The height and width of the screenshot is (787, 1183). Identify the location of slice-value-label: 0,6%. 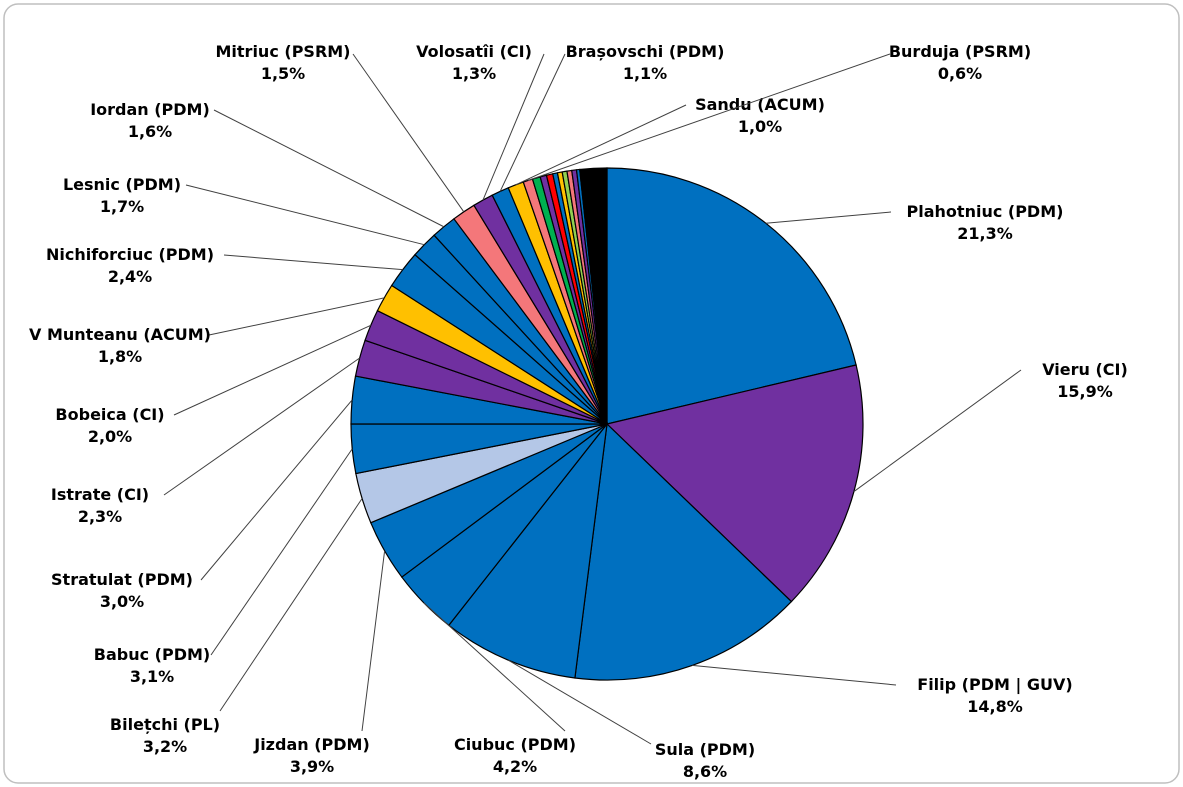
(960, 73).